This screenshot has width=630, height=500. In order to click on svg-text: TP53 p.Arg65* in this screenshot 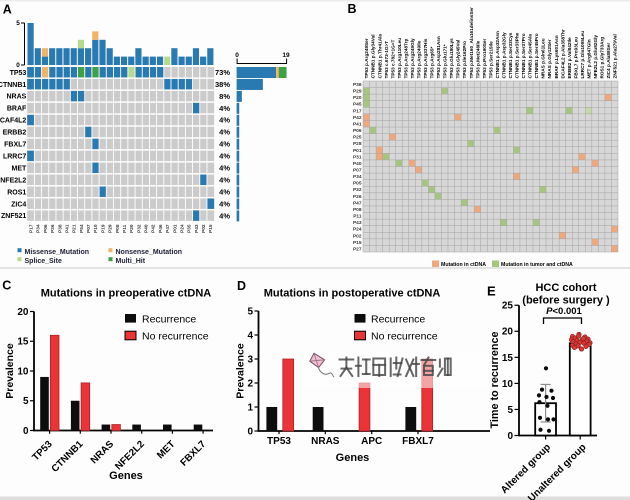, I will do `click(432, 63)`.